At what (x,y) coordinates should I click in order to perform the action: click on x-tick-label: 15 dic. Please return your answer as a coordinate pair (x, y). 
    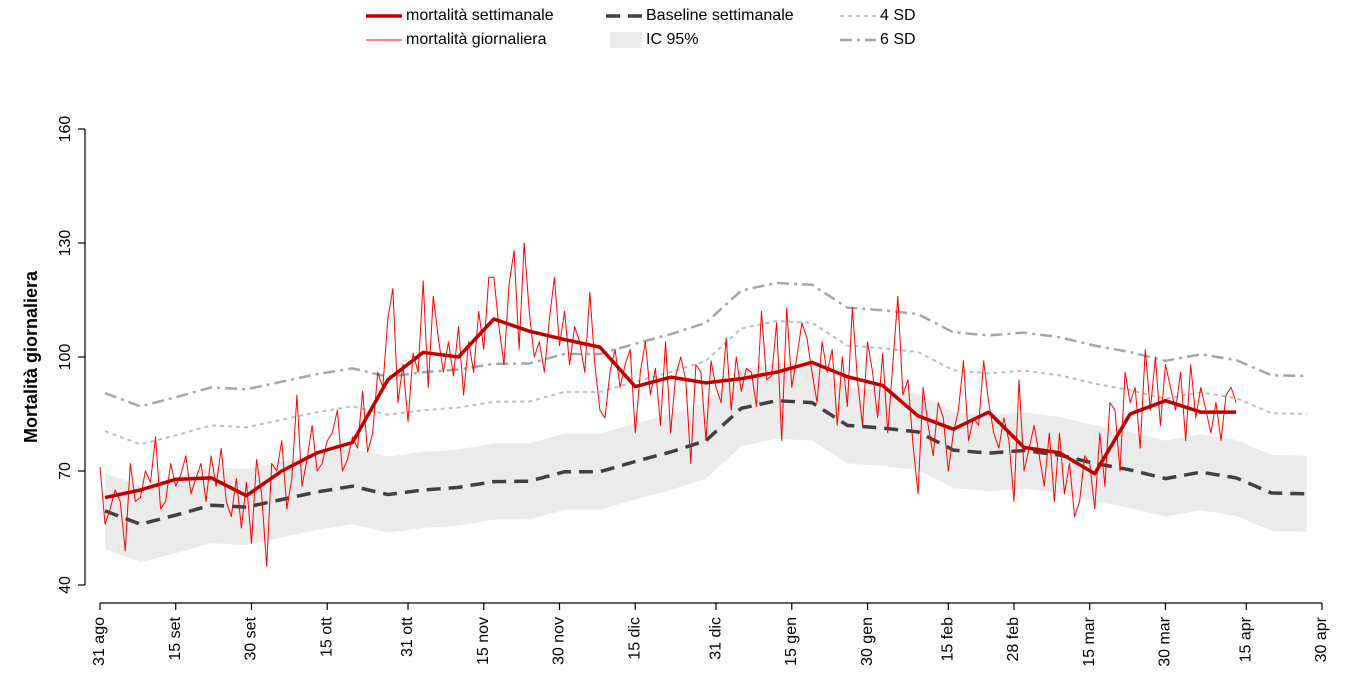
    Looking at the image, I should click on (634, 638).